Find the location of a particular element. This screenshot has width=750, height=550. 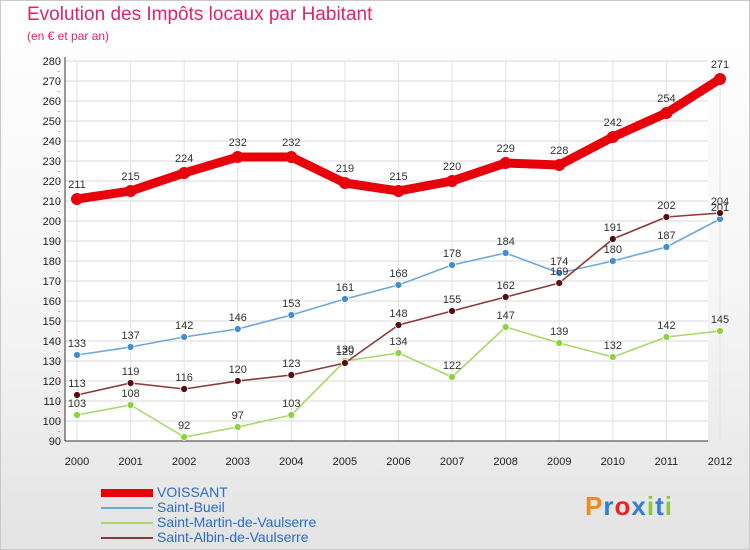

y-tick-label: 270 is located at coordinates (52, 82).